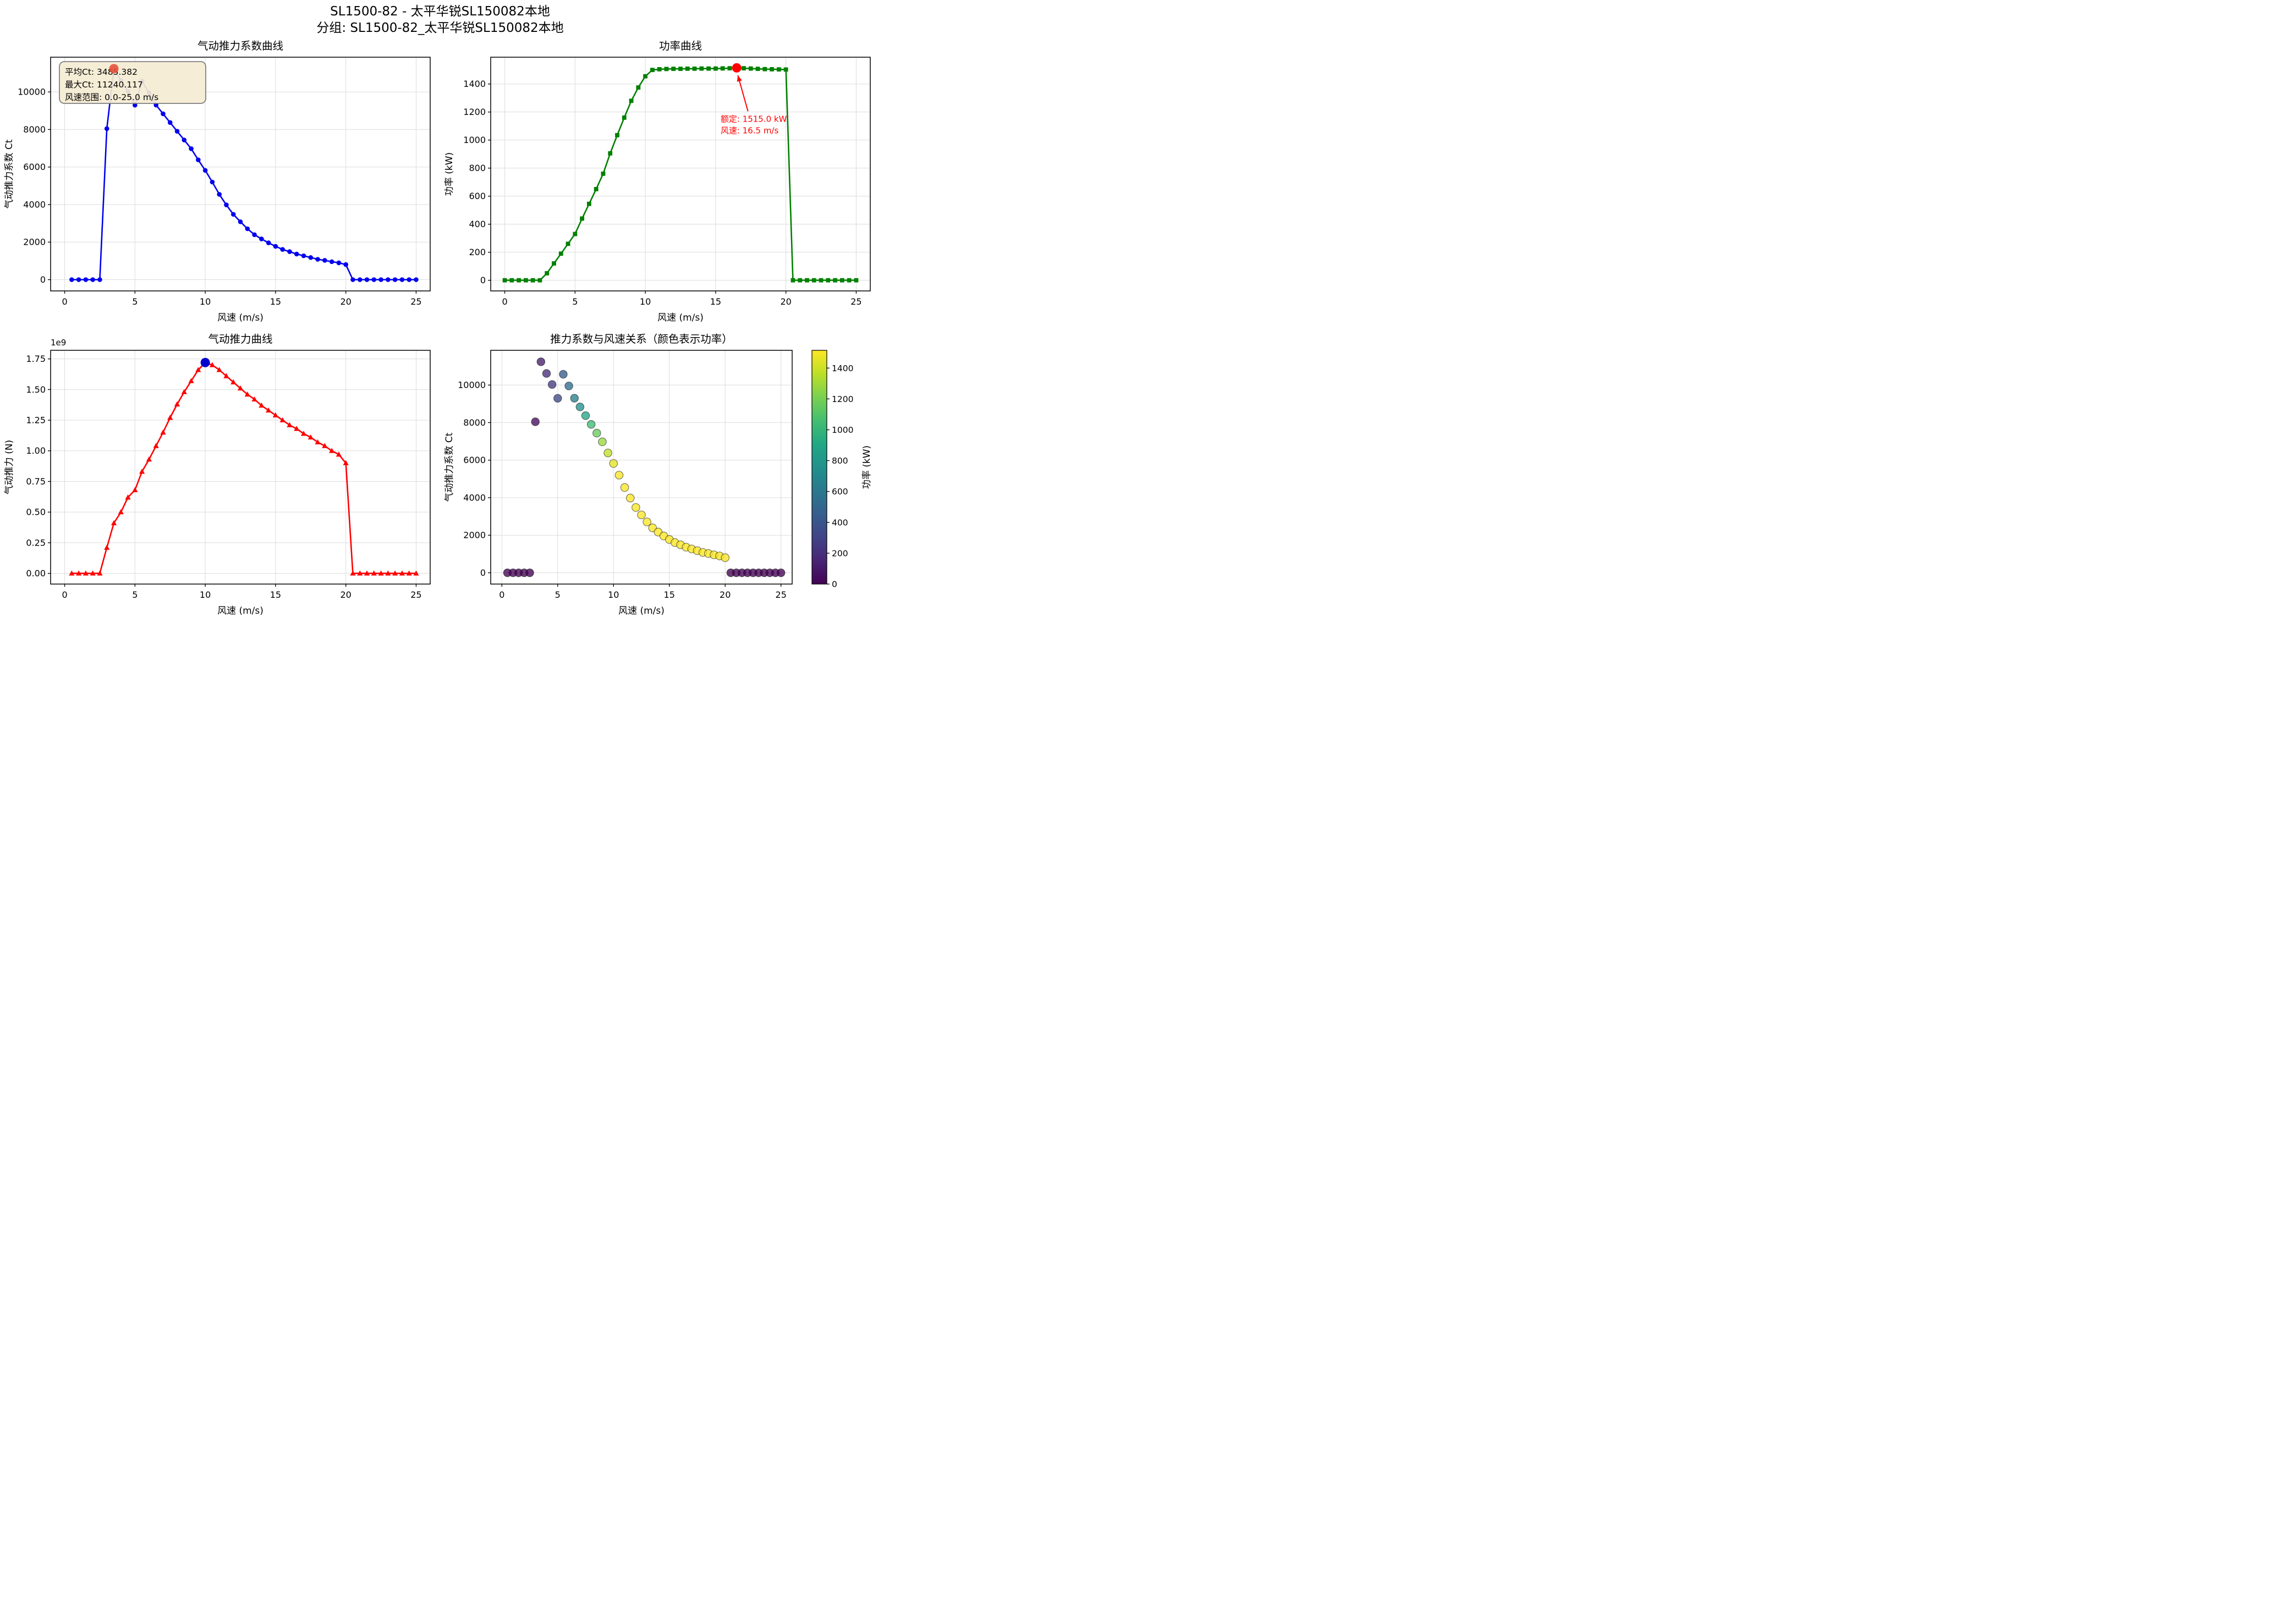  What do you see at coordinates (449, 174) in the screenshot?
I see `y-axis-label: 功率 (kW)` at bounding box center [449, 174].